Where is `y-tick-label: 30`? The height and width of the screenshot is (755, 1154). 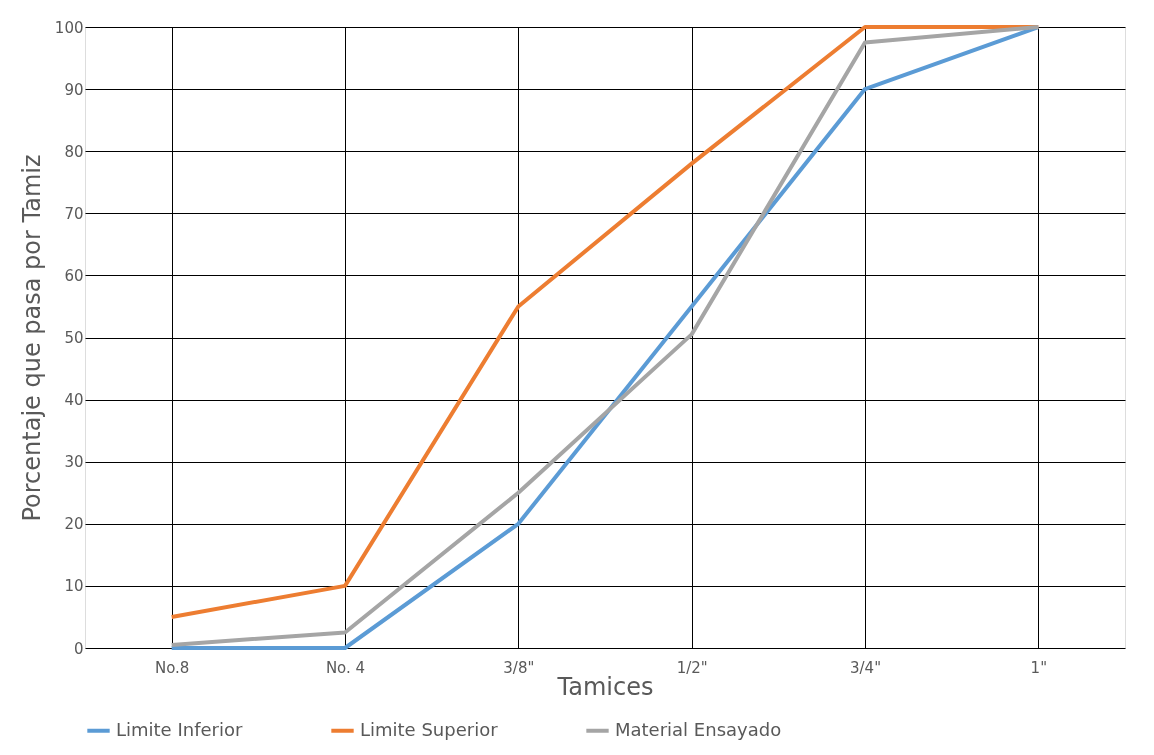
y-tick-label: 30 is located at coordinates (74, 462).